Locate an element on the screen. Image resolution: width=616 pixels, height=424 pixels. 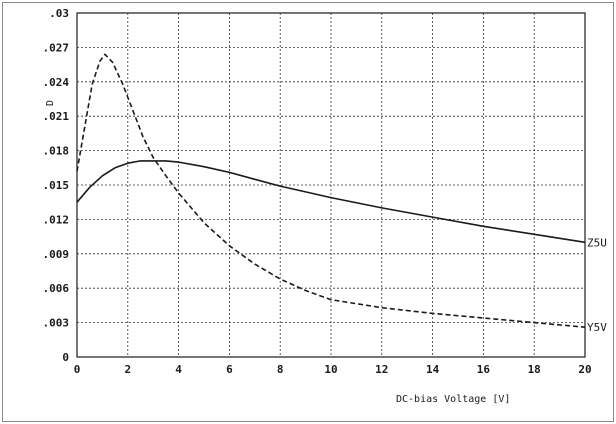
x-tick-label: 6 is located at coordinates (229, 369).